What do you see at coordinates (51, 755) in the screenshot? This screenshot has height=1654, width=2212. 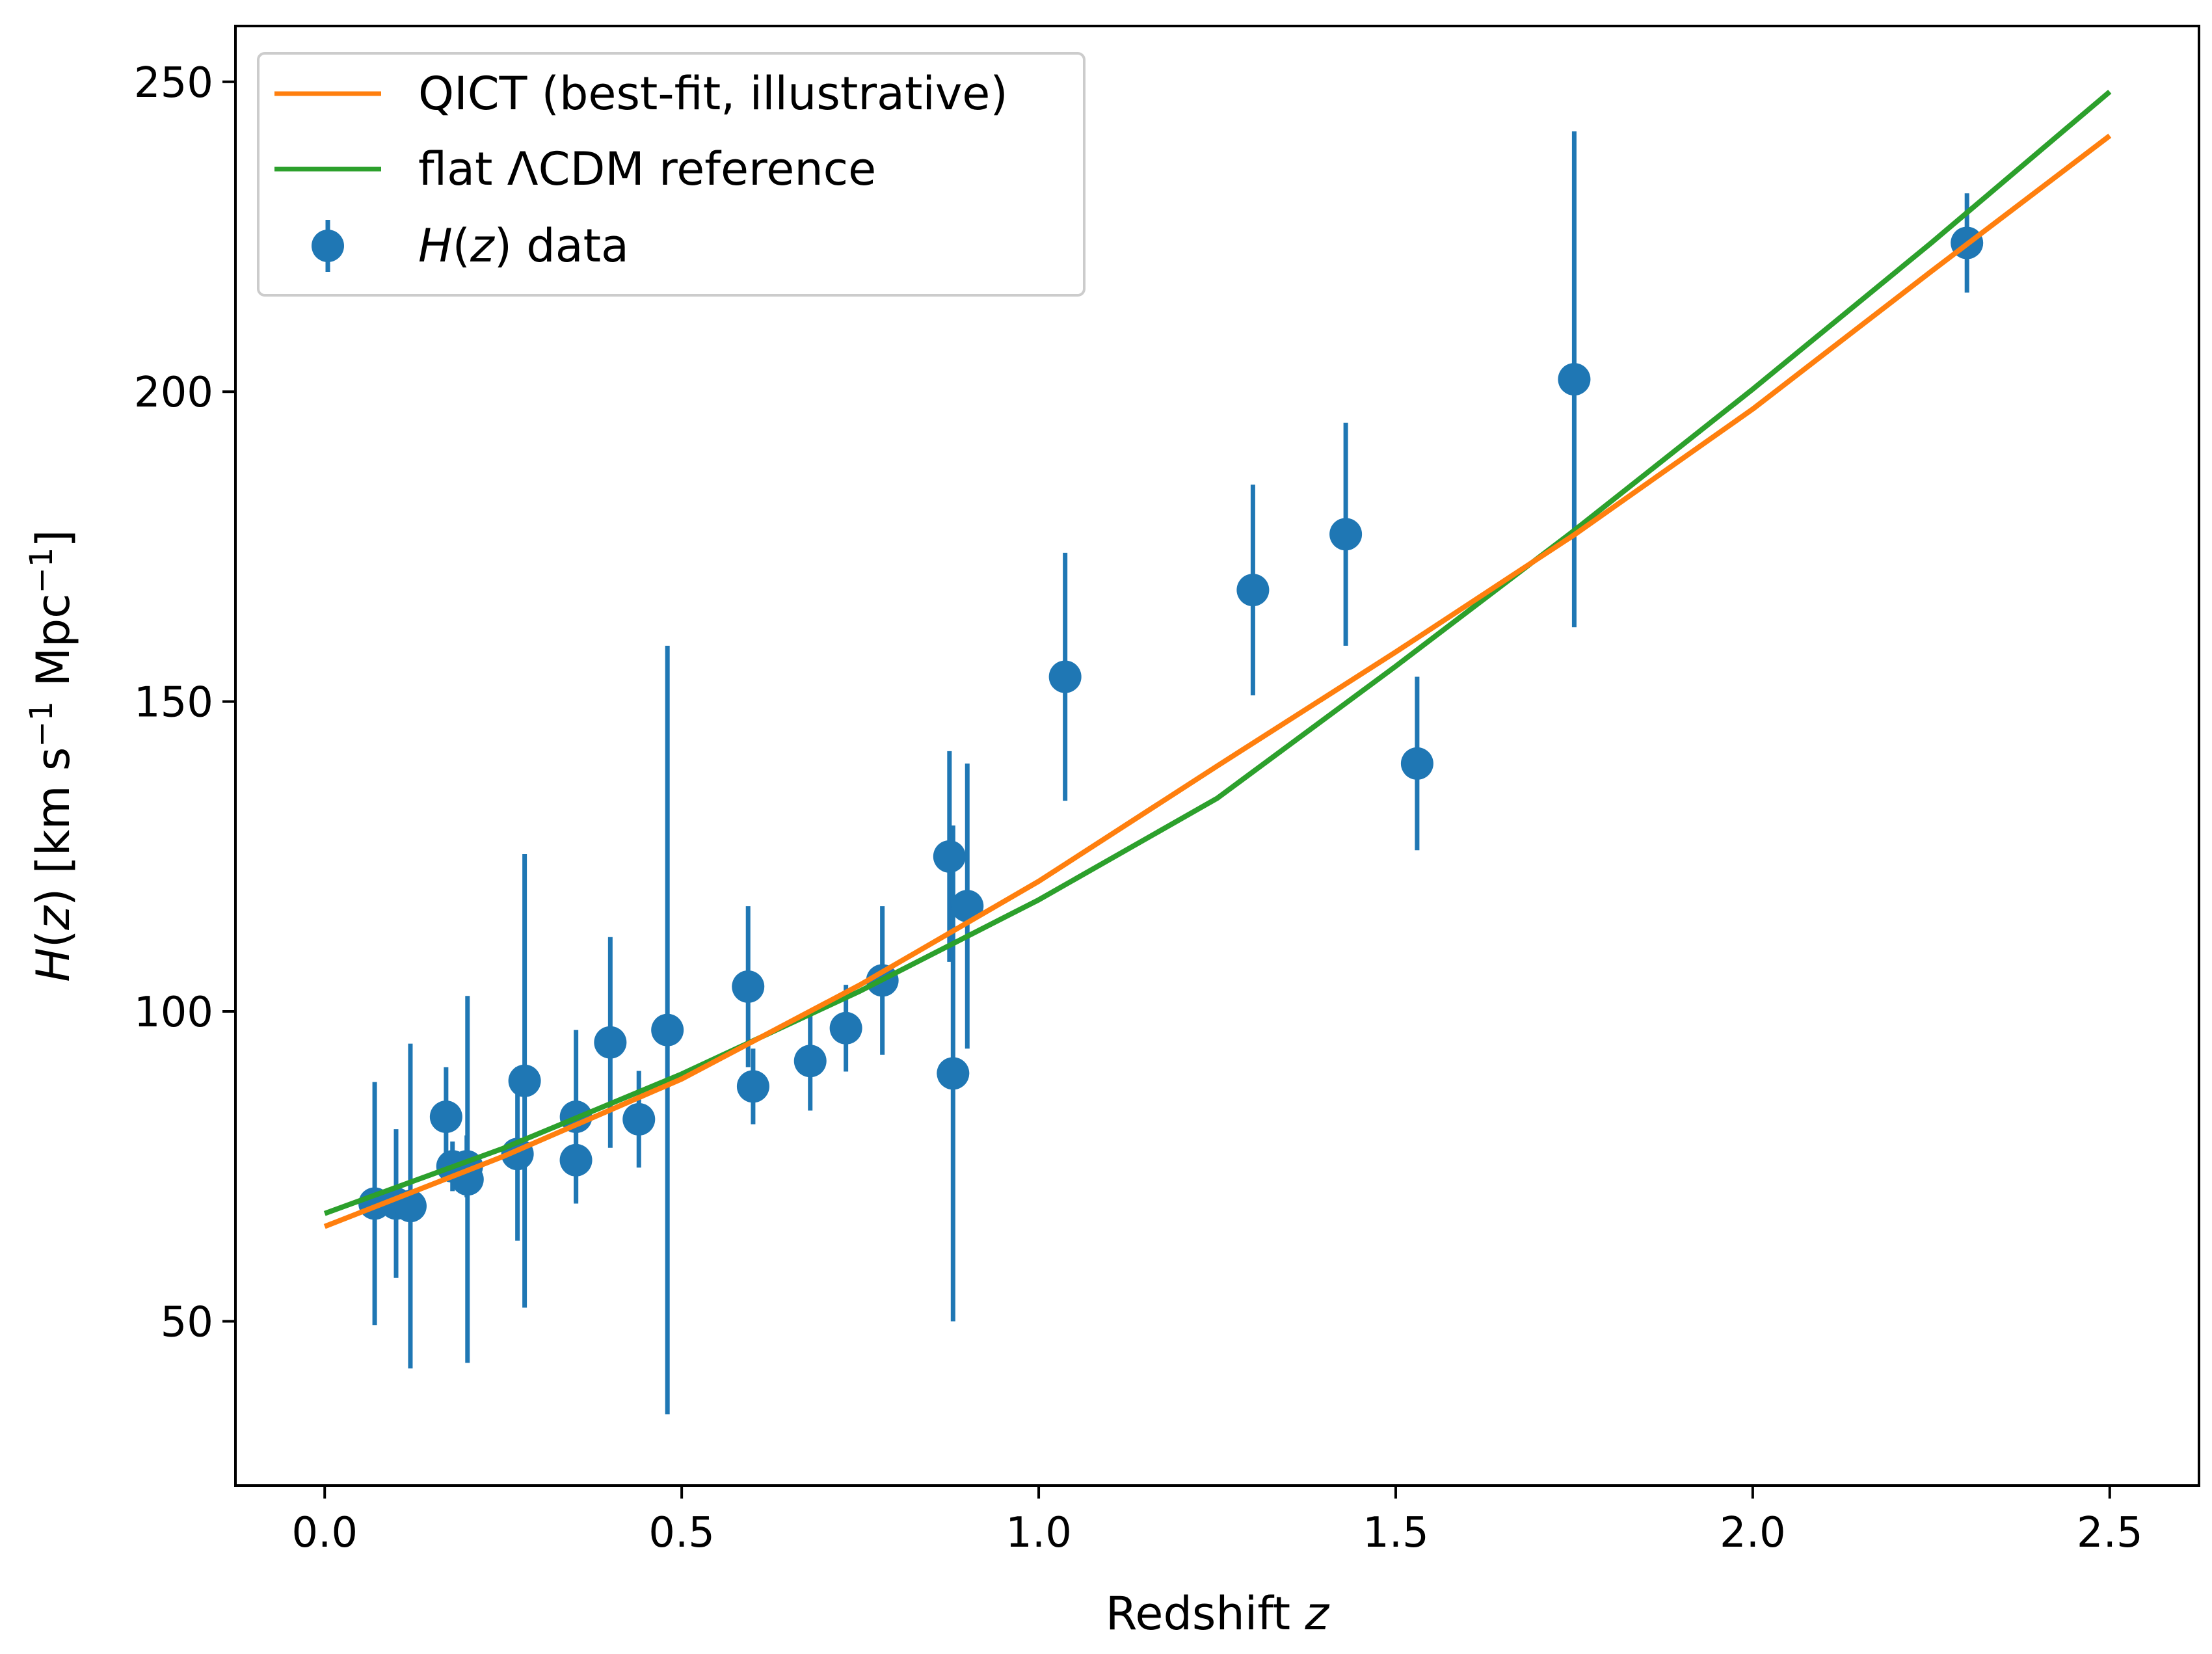 I see `y-axis-title: H(z) [km s−1 Mpc−1]` at bounding box center [51, 755].